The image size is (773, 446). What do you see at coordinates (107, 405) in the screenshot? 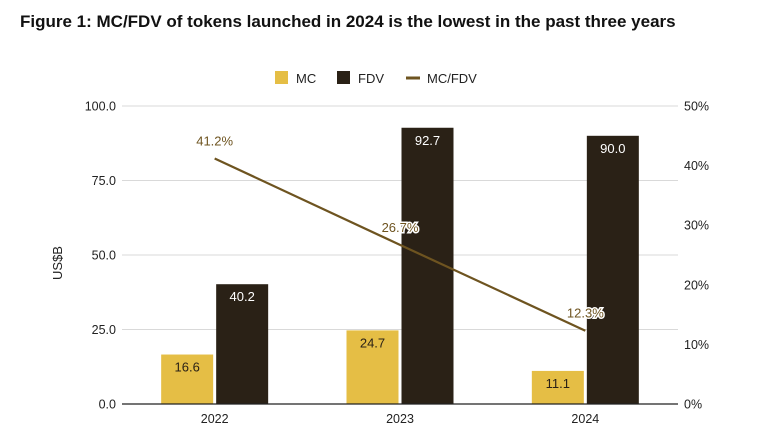
I see `y-tick-label: 0.0` at bounding box center [107, 405].